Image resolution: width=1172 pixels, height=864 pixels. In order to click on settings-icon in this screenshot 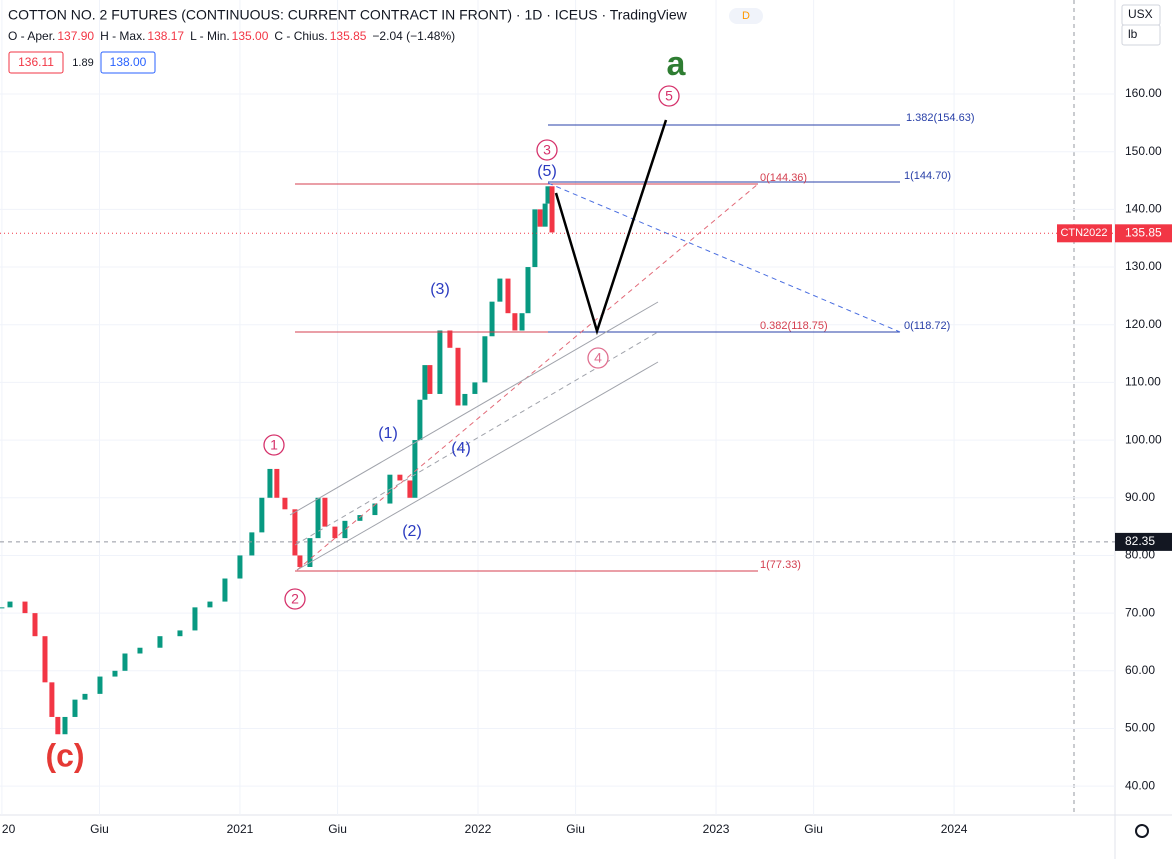, I will do `click(1142, 831)`.